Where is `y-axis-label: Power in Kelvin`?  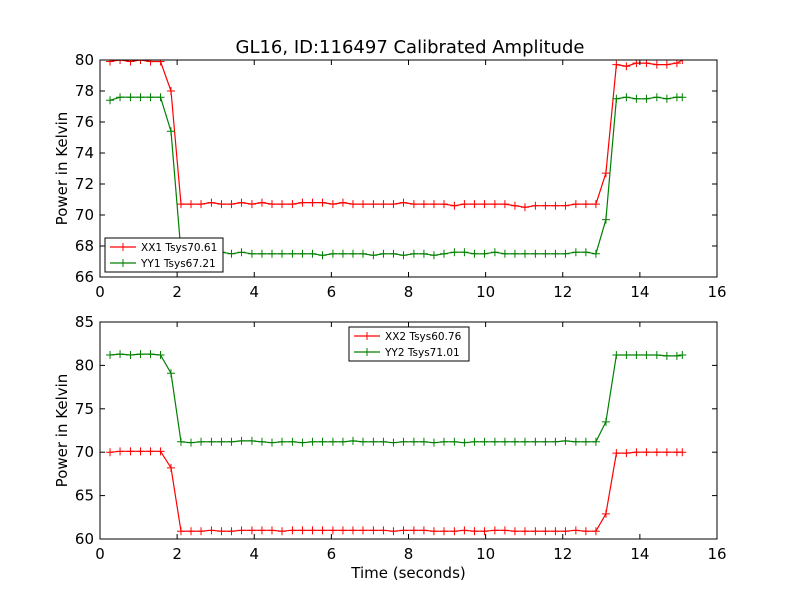
y-axis-label: Power in Kelvin is located at coordinates (62, 431).